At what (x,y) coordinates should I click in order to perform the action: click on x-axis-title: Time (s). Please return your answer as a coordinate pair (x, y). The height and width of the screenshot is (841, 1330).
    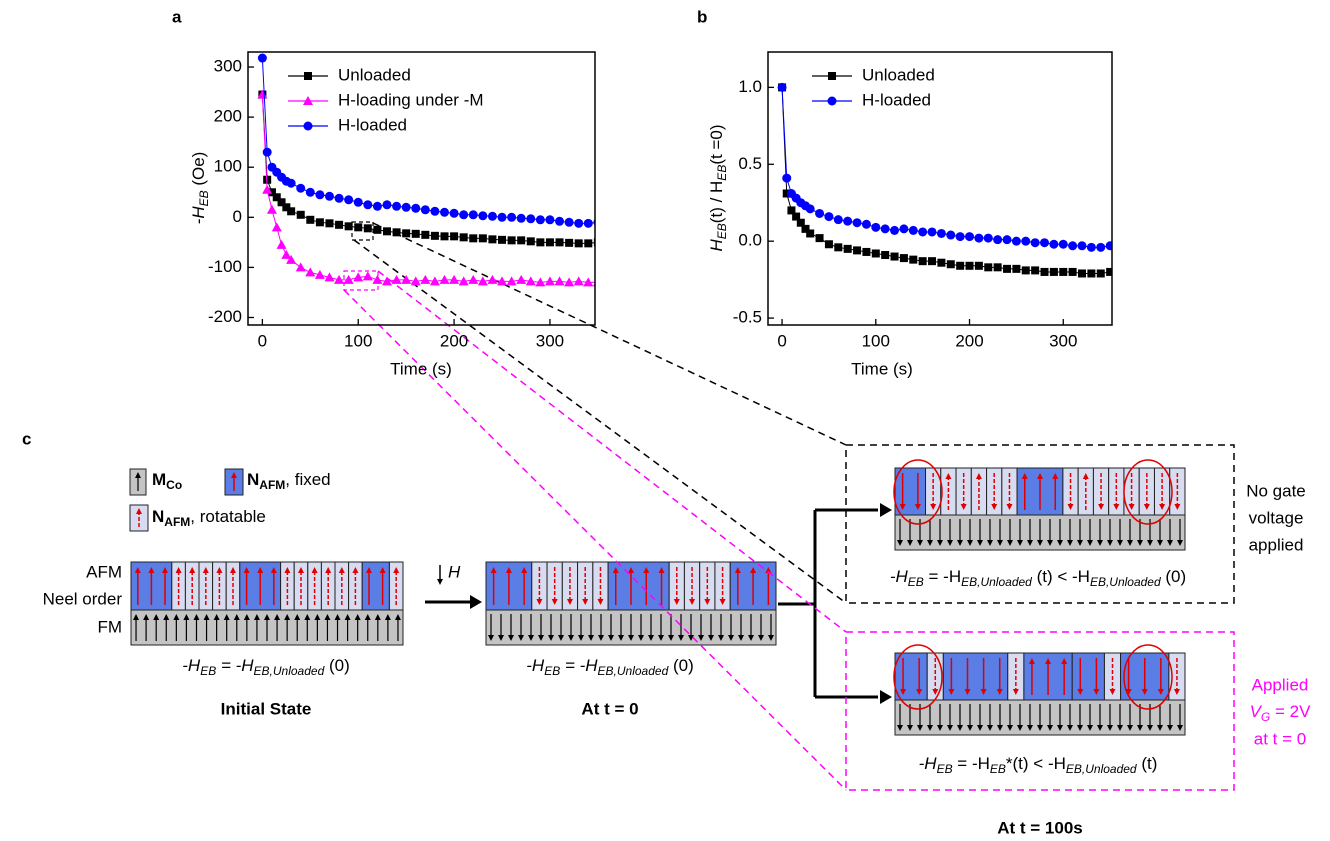
    Looking at the image, I should click on (421, 368).